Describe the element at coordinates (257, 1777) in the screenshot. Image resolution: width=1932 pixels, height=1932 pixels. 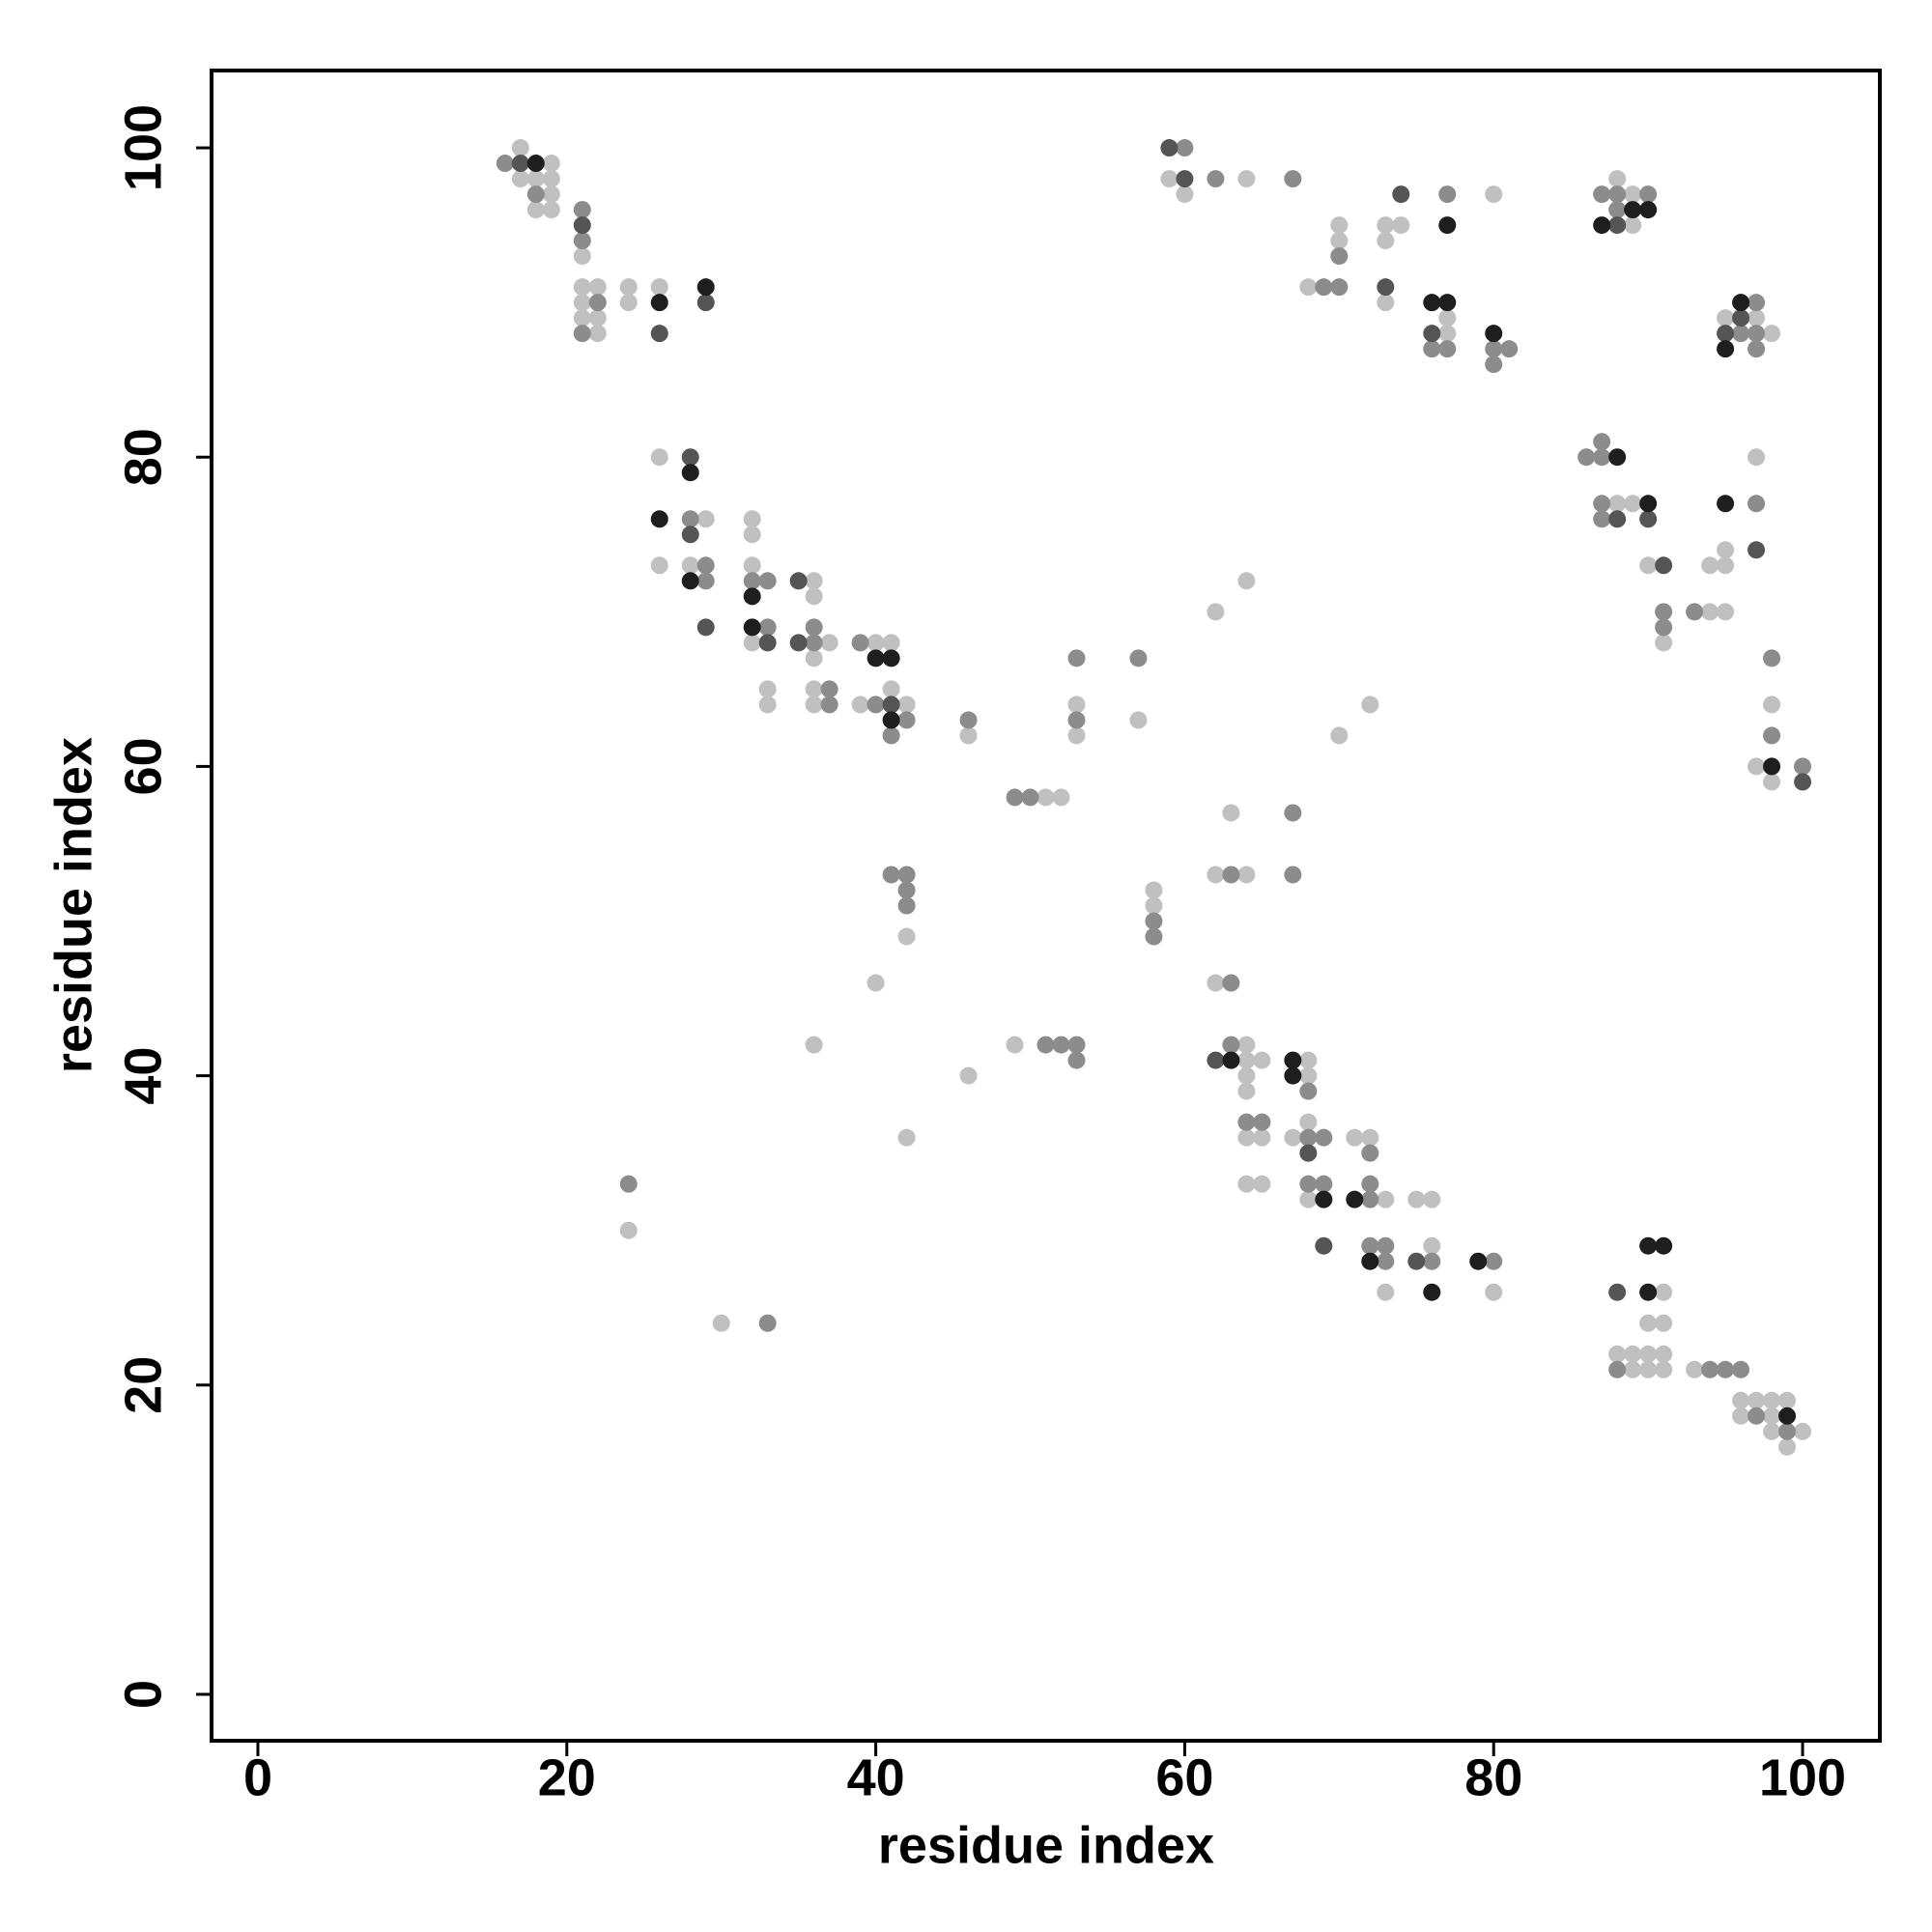
I see `x-tick-label: 0` at that location.